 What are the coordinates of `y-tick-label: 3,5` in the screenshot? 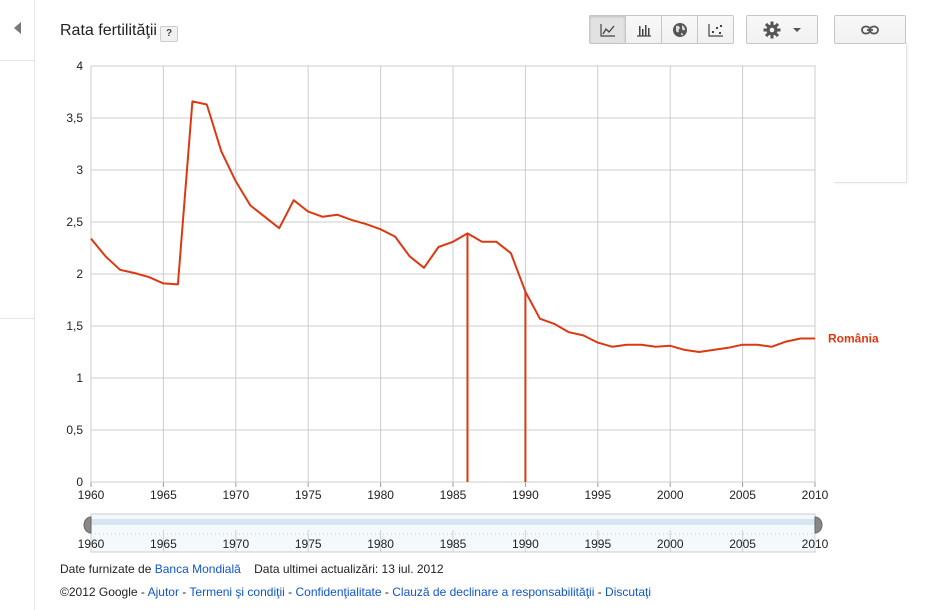 It's located at (74, 118).